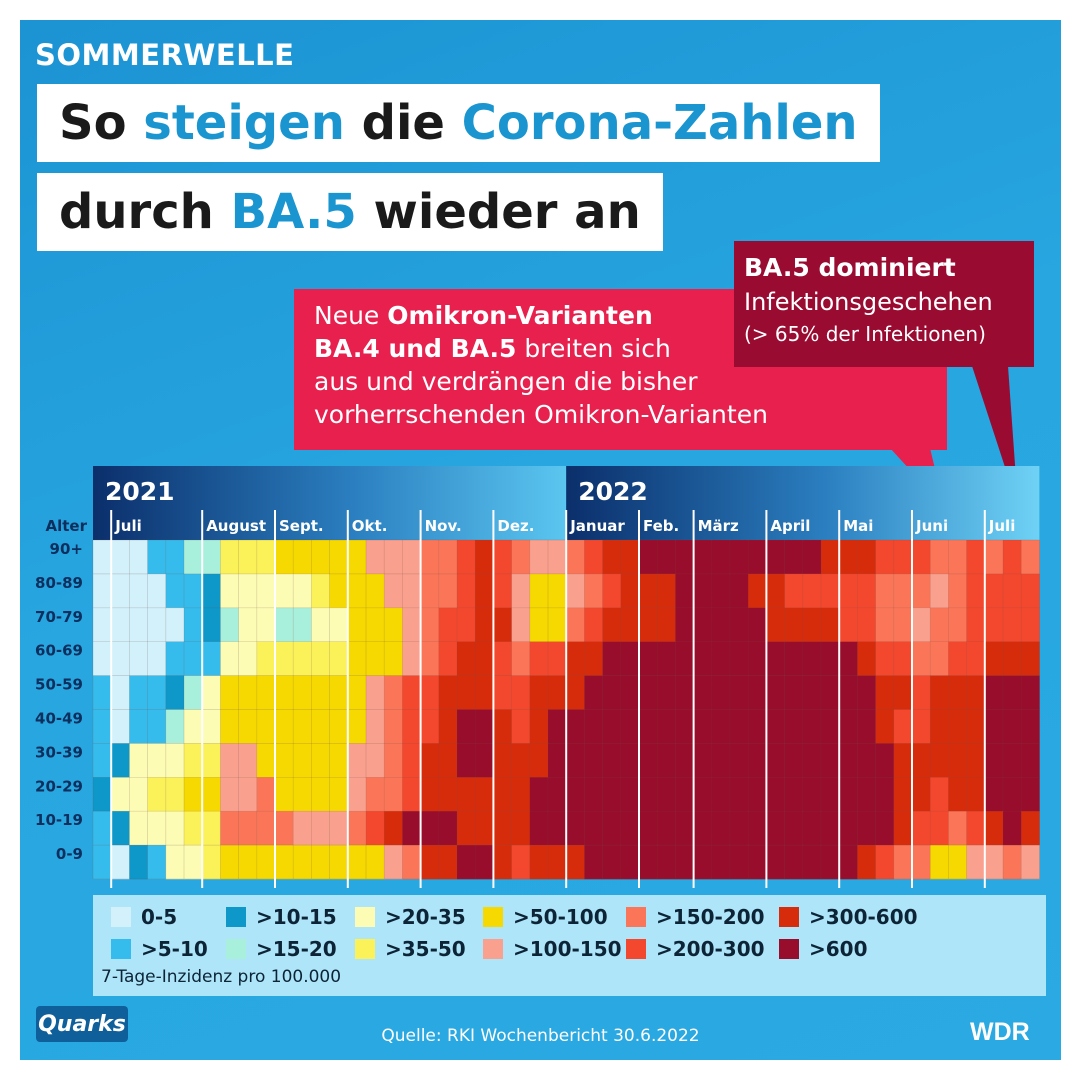 The height and width of the screenshot is (1080, 1081). What do you see at coordinates (330, 503) in the screenshot?
I see `year-header-band` at bounding box center [330, 503].